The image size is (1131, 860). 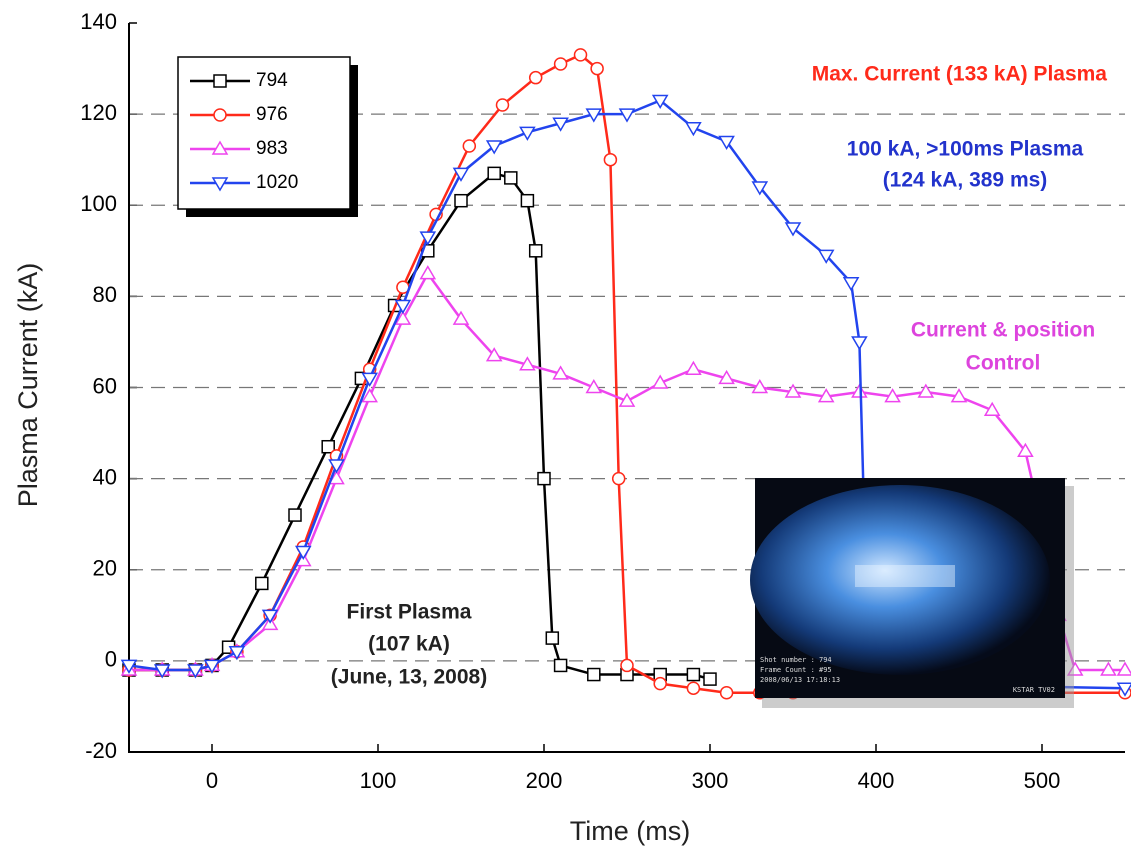 I want to click on y-tick-label: 120, so click(x=98, y=112).